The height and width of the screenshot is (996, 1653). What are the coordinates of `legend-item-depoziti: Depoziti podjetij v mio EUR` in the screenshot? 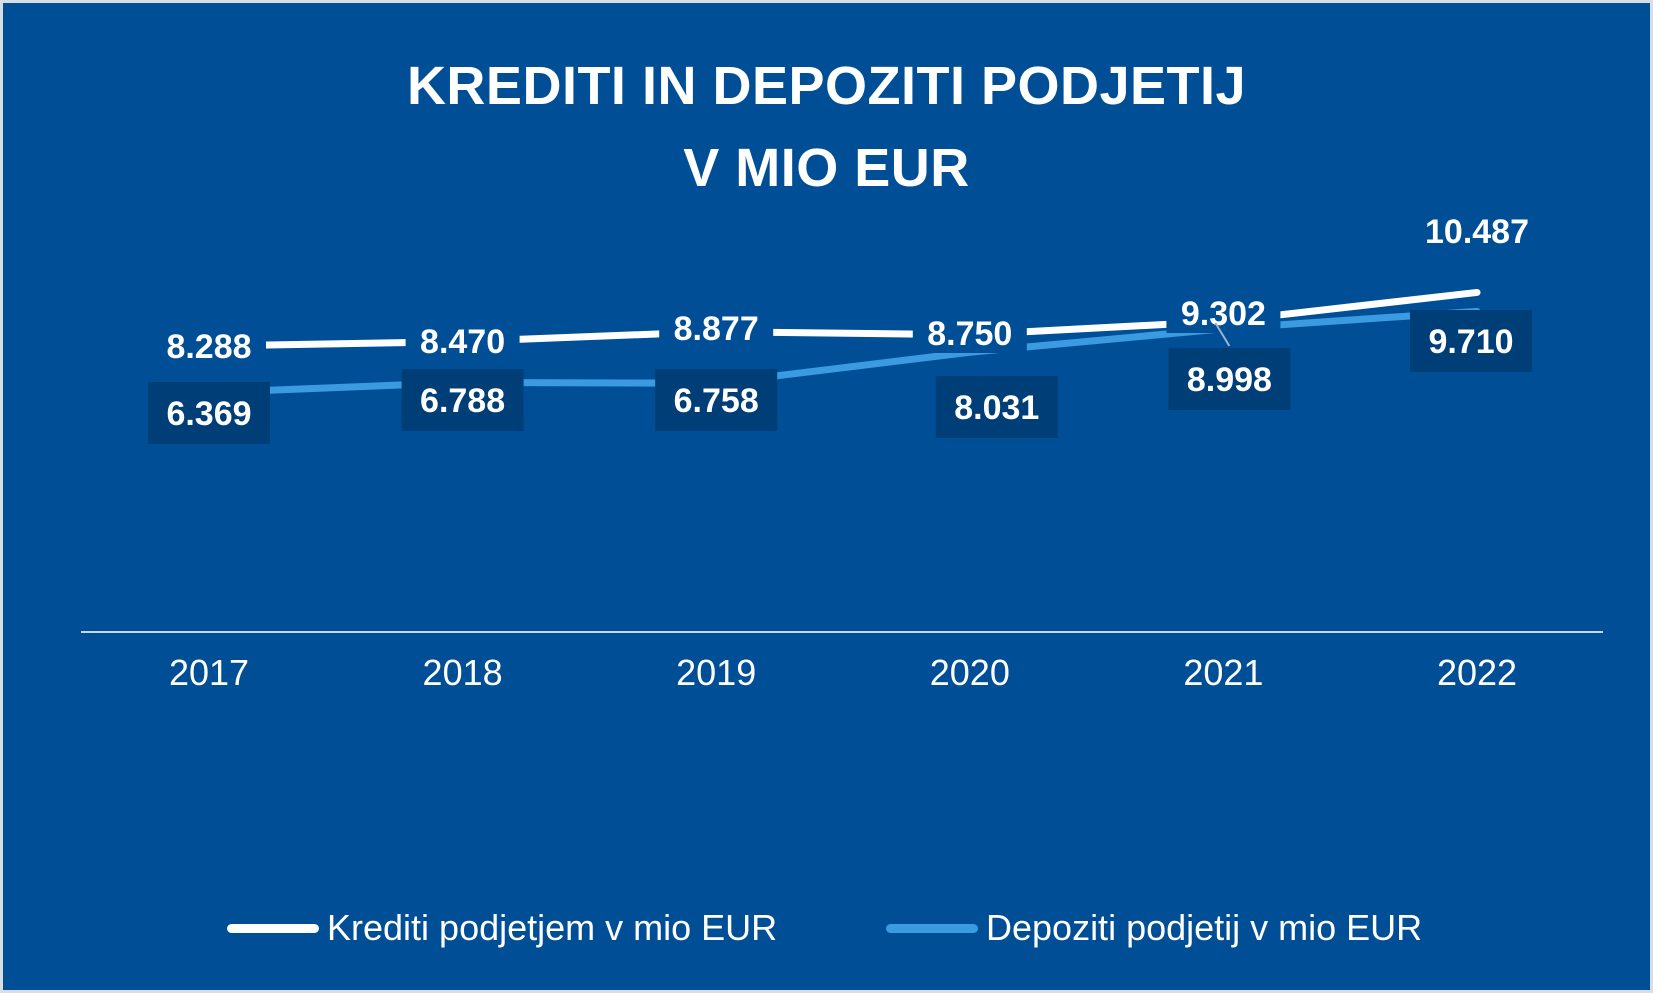 It's located at (1154, 928).